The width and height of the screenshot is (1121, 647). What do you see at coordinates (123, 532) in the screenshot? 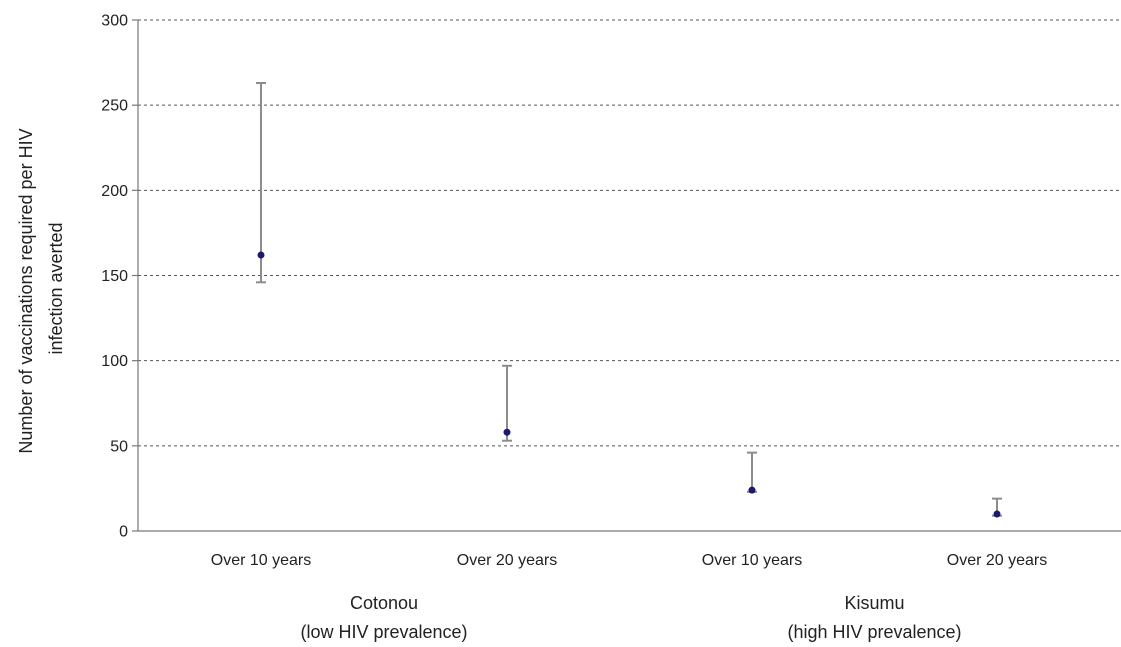
I see `y-tick-label: 0` at bounding box center [123, 532].